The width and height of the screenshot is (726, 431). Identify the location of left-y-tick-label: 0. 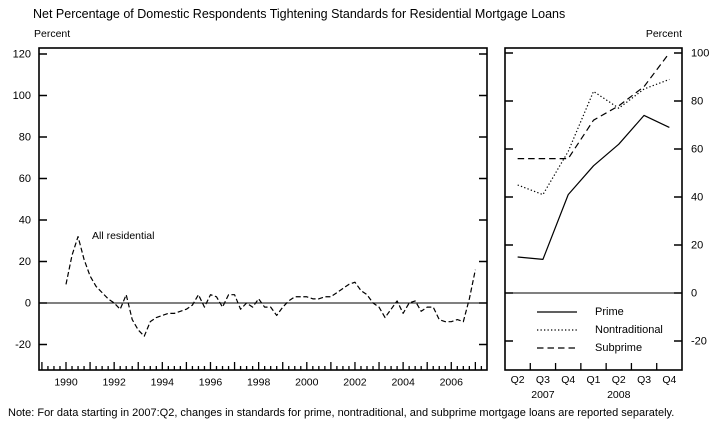
(28, 304).